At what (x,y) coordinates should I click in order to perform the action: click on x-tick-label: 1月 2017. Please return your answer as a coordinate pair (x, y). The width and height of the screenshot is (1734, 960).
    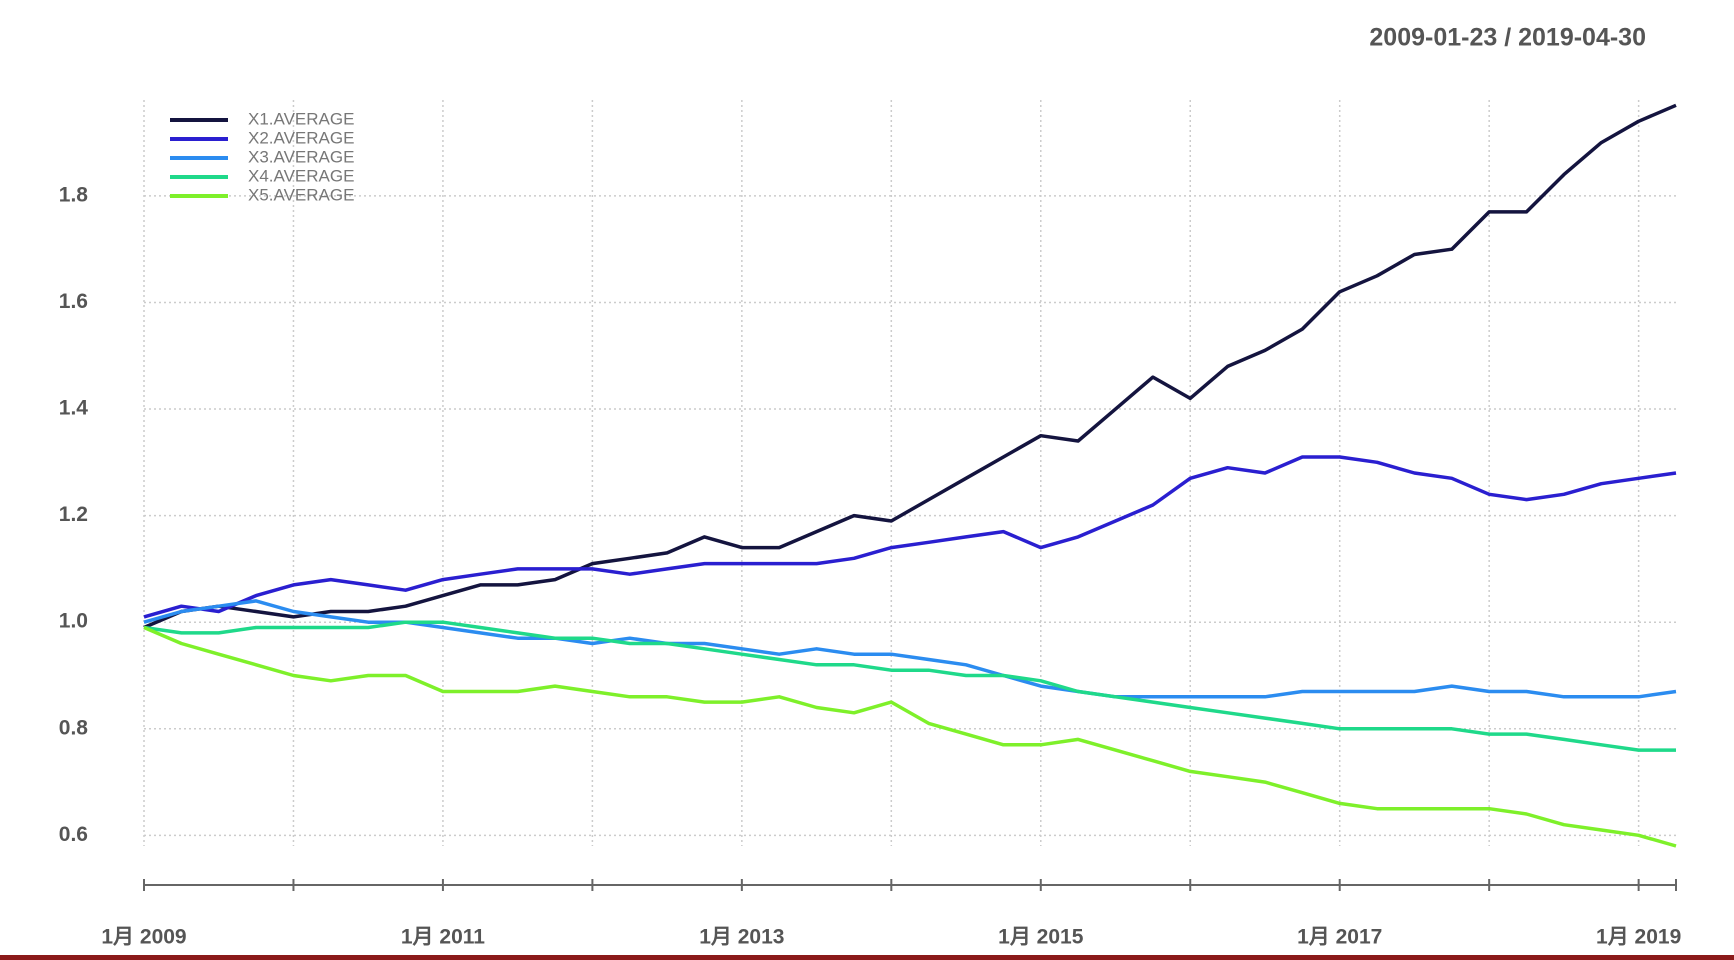
    Looking at the image, I should click on (1339, 937).